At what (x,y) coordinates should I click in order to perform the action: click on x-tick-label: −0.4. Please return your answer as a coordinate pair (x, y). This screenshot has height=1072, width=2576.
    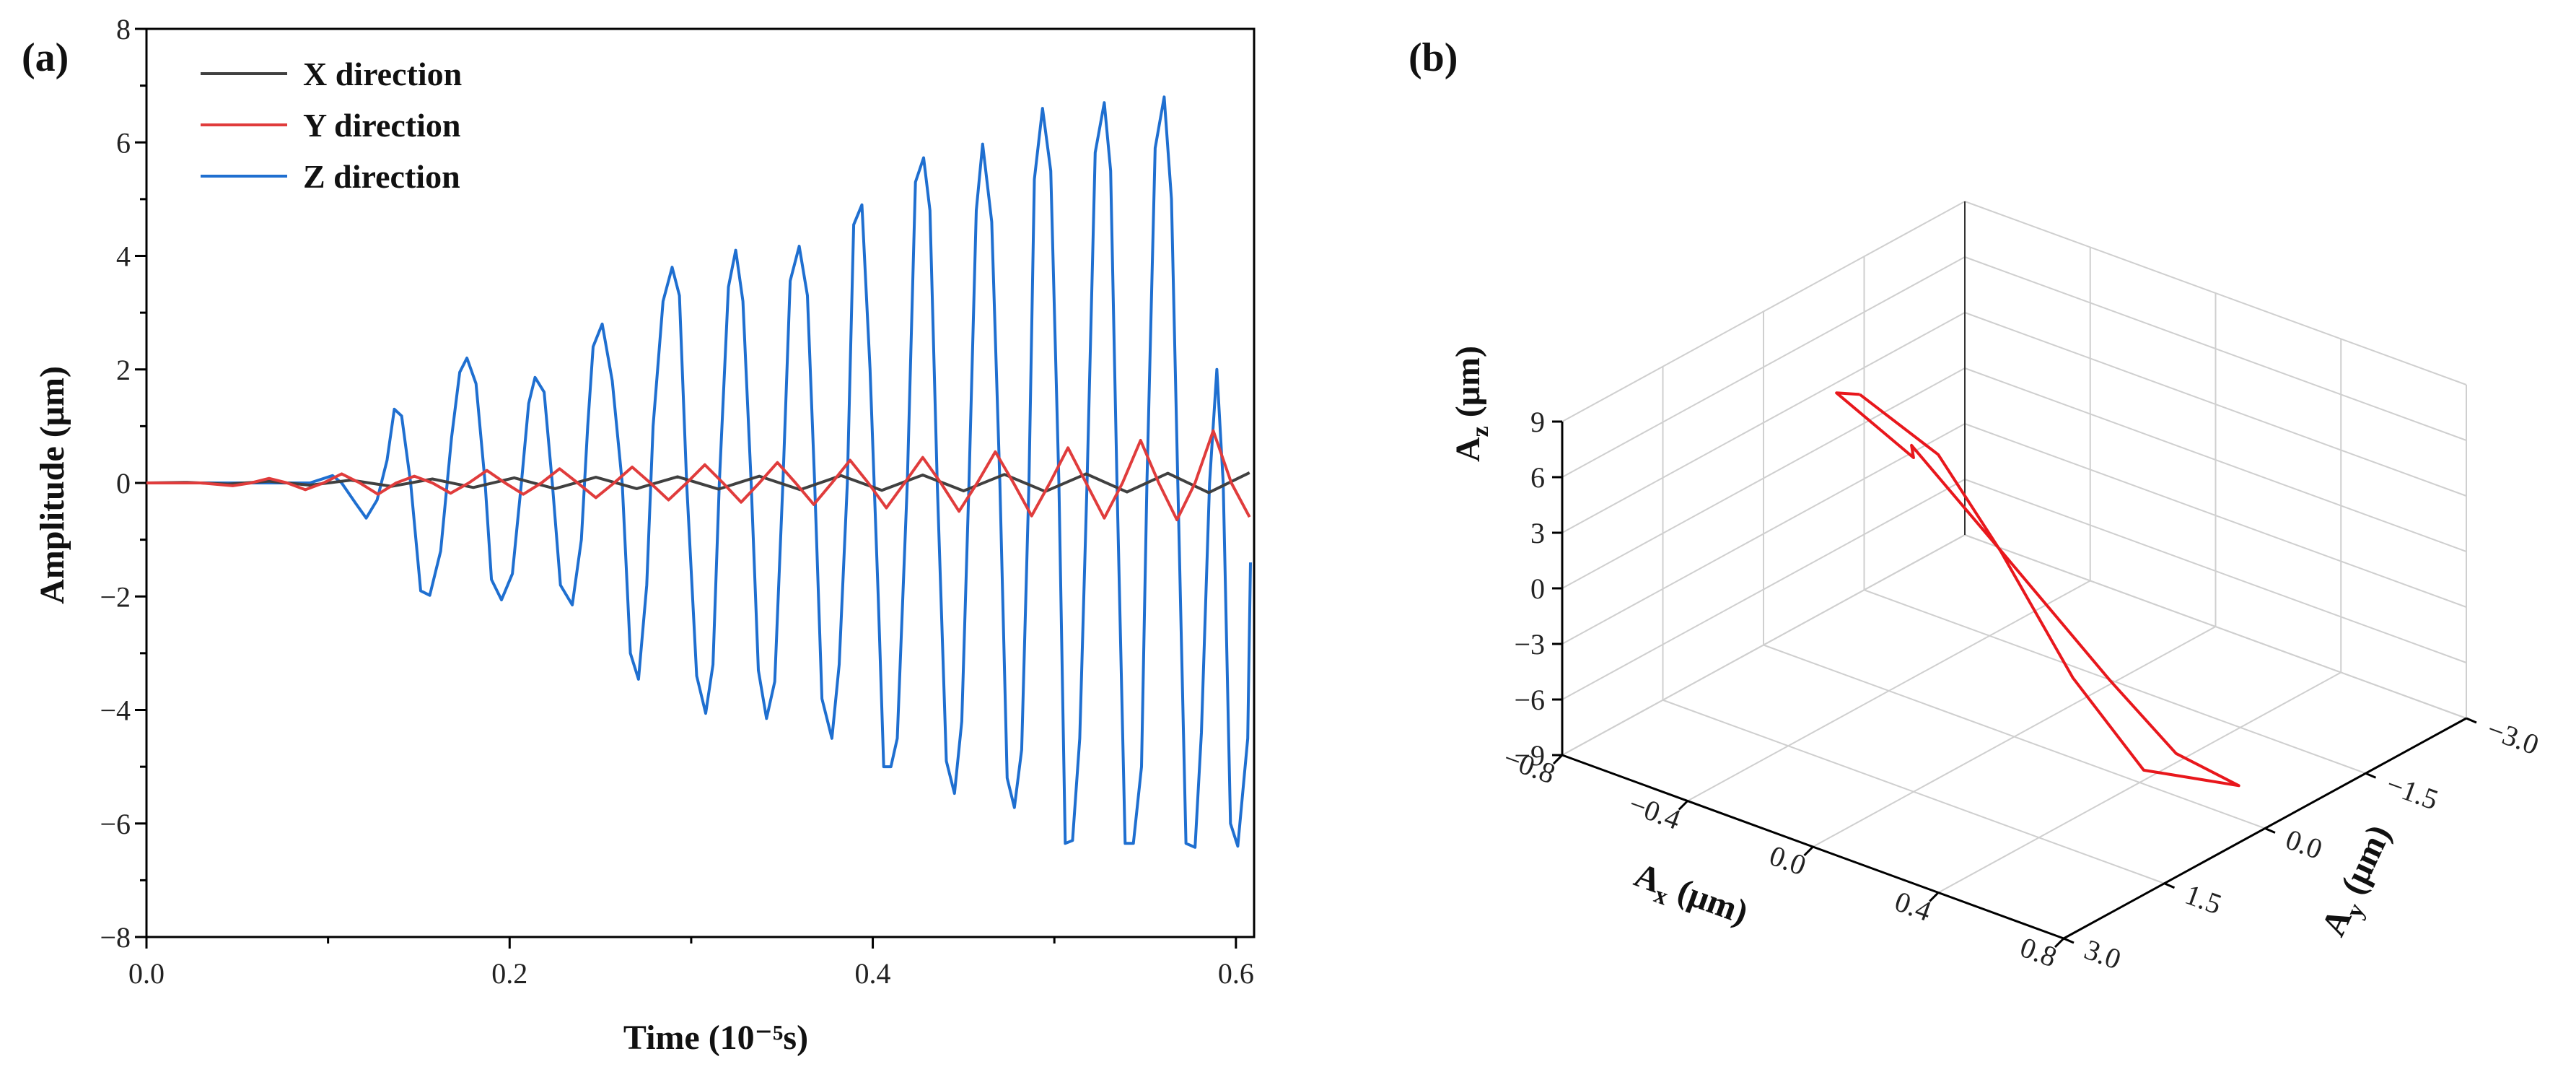
    Looking at the image, I should click on (1654, 812).